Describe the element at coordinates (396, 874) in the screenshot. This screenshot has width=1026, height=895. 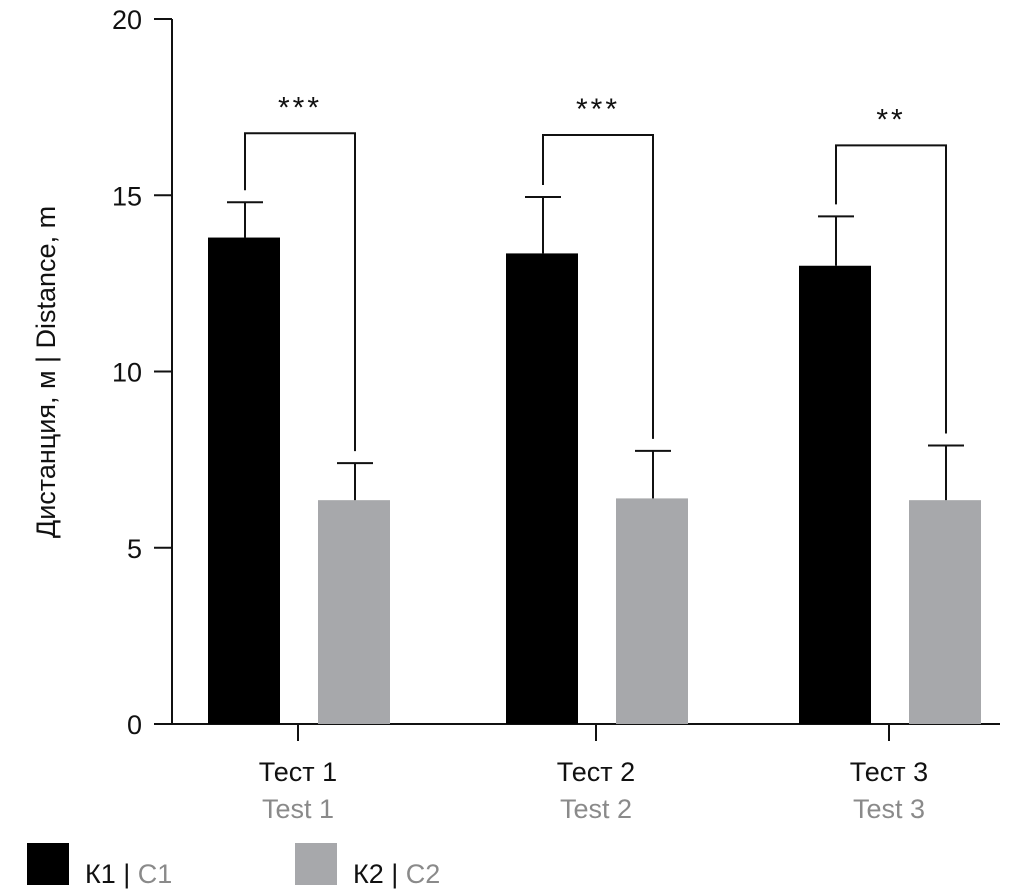
I see `legend-label-2: К2 | C2` at that location.